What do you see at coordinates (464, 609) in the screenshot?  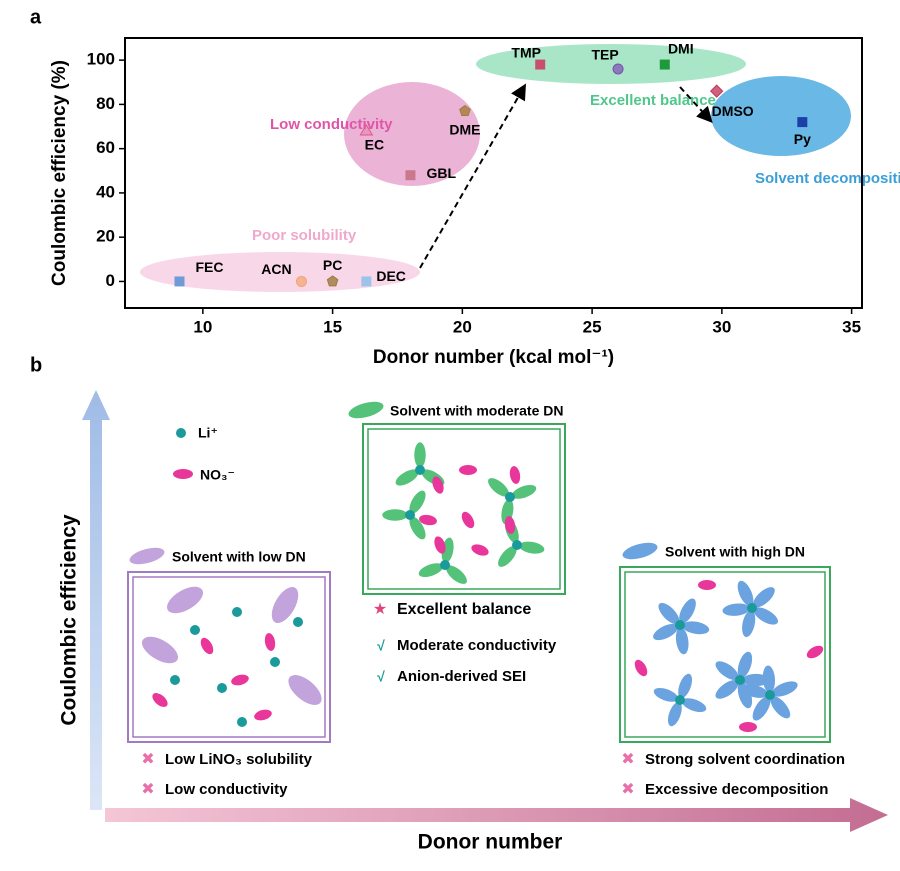 I see `note: Excellent balance` at bounding box center [464, 609].